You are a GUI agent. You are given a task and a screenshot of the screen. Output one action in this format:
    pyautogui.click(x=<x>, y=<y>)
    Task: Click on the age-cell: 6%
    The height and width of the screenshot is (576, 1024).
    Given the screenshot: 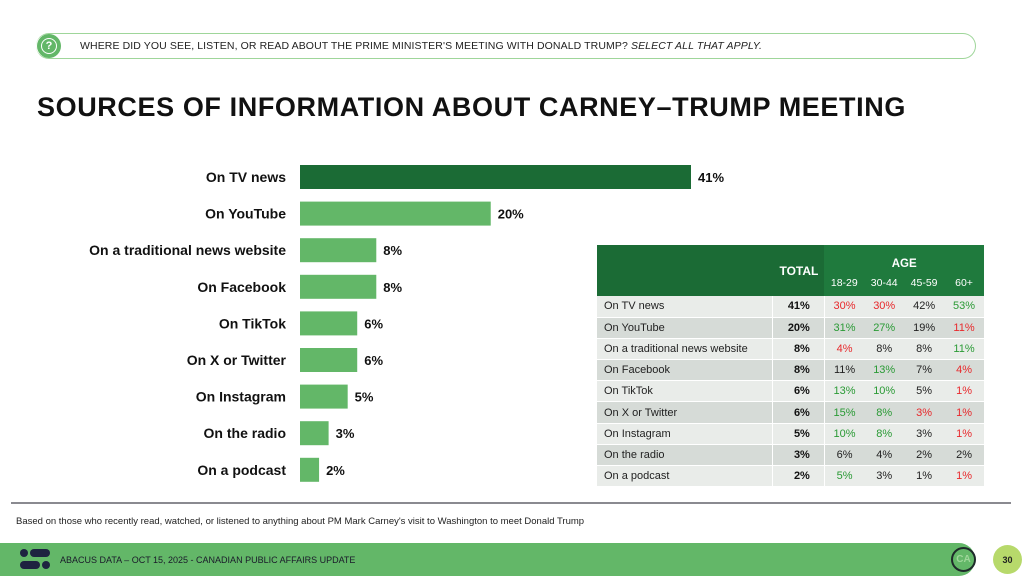 What is the action you would take?
    pyautogui.click(x=844, y=455)
    